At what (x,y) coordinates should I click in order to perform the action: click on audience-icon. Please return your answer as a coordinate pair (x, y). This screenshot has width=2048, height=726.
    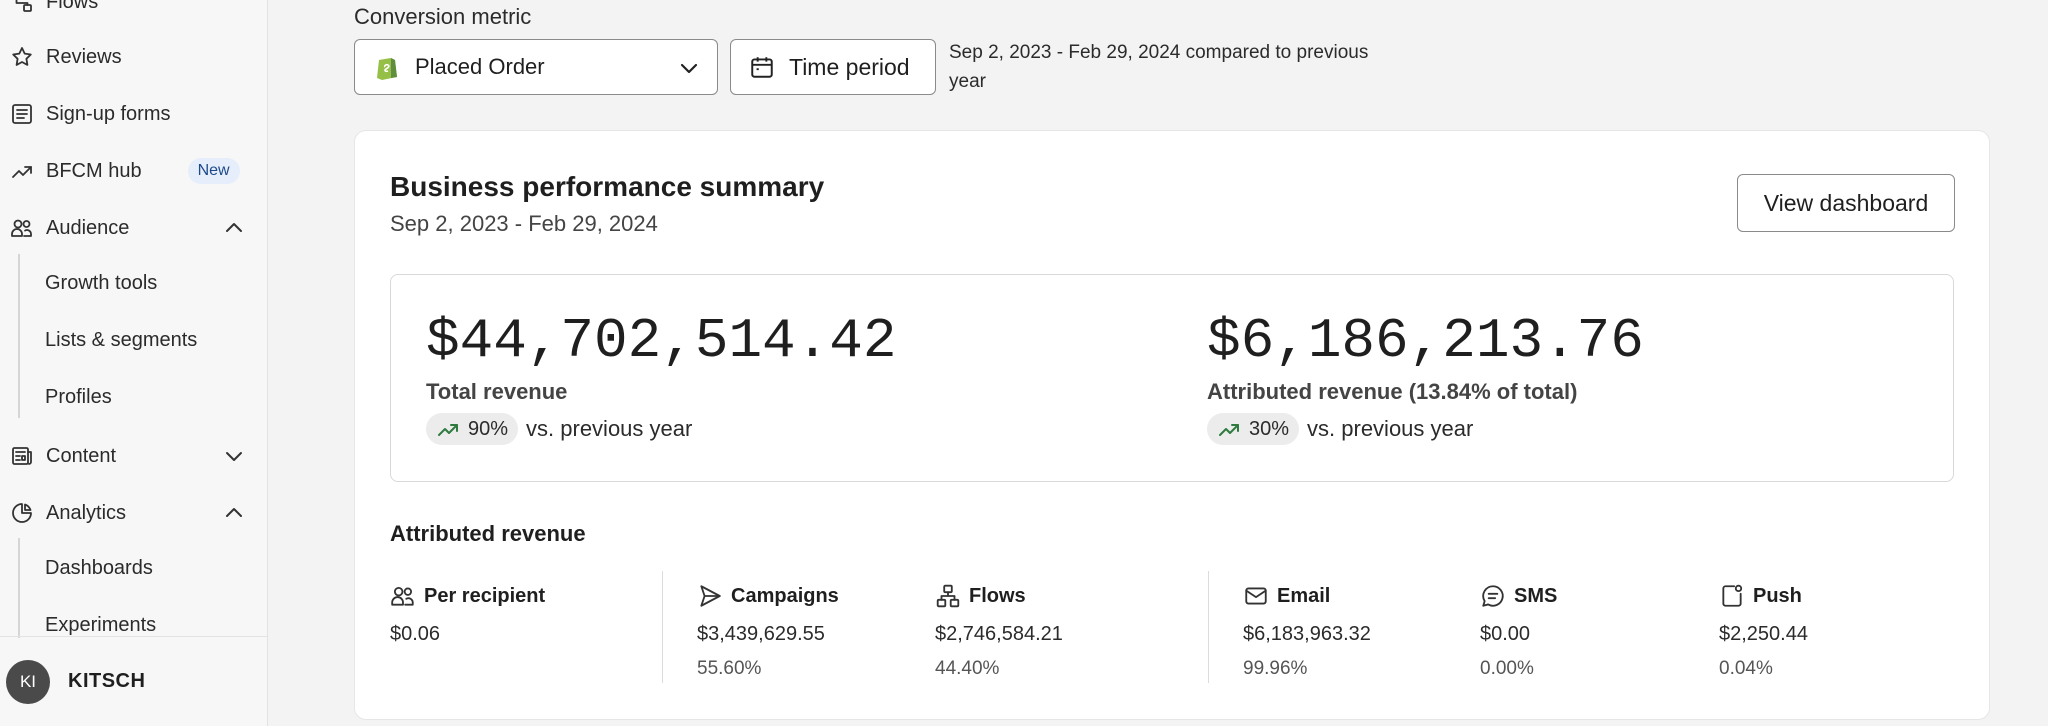
    Looking at the image, I should click on (22, 228).